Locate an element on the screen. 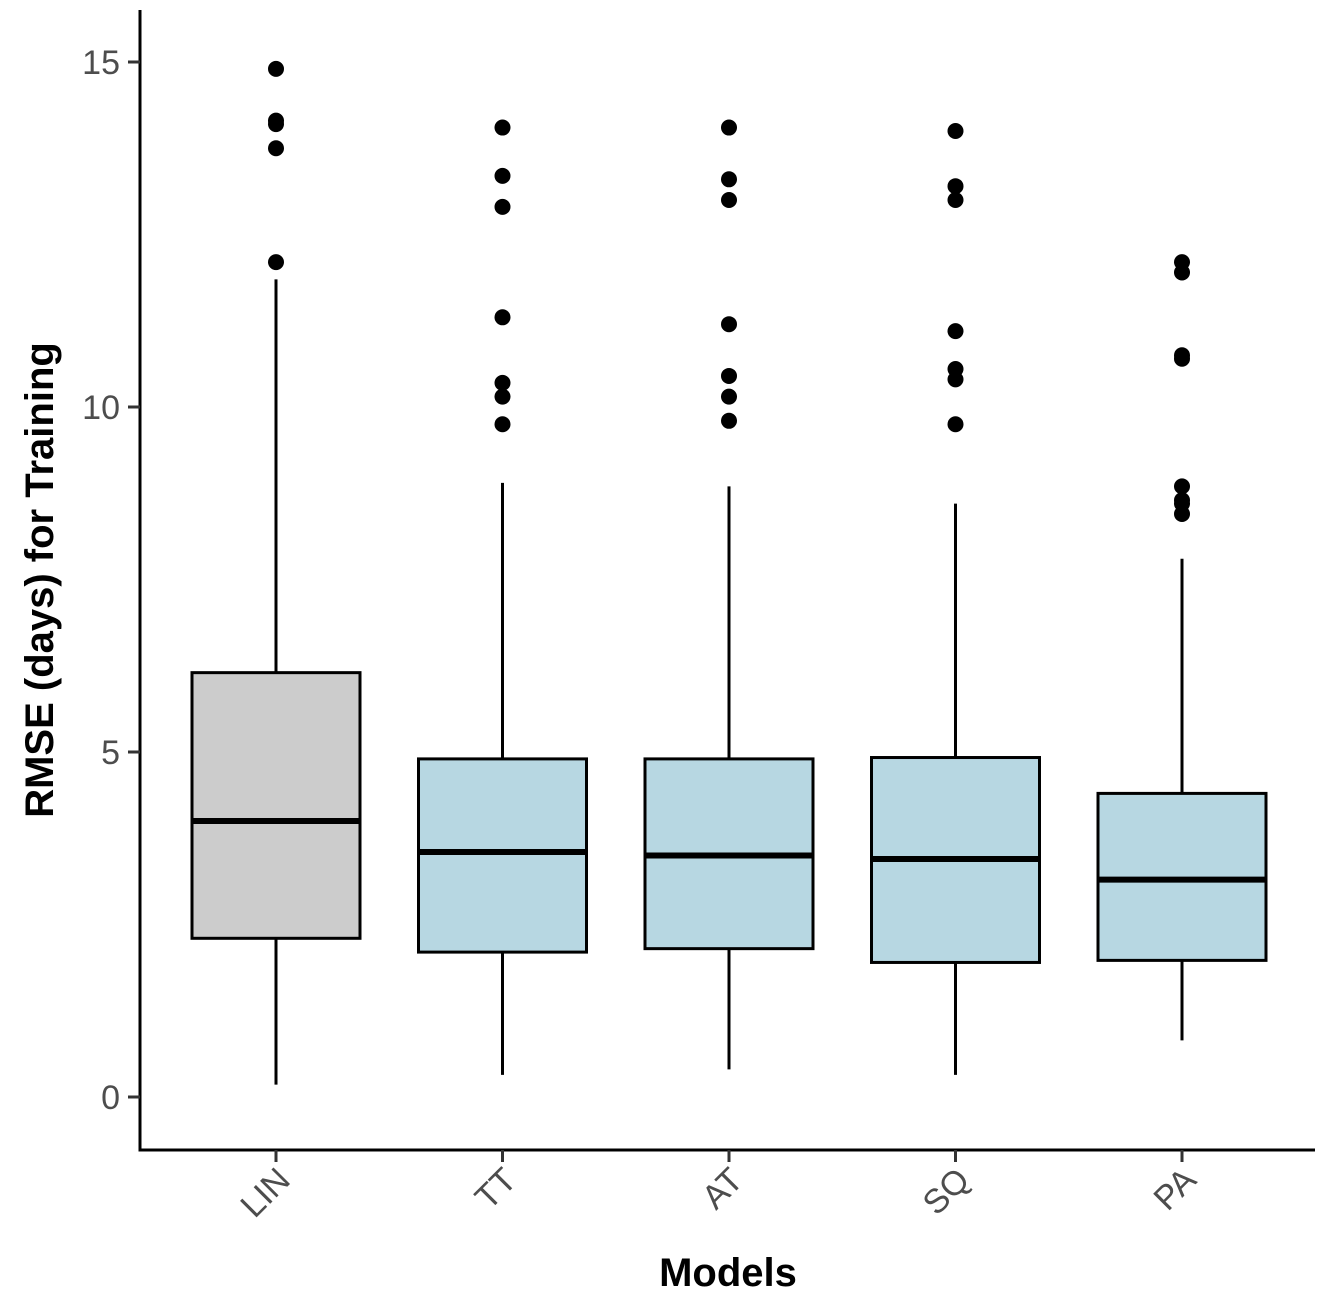  box-group-at is located at coordinates (729, 778).